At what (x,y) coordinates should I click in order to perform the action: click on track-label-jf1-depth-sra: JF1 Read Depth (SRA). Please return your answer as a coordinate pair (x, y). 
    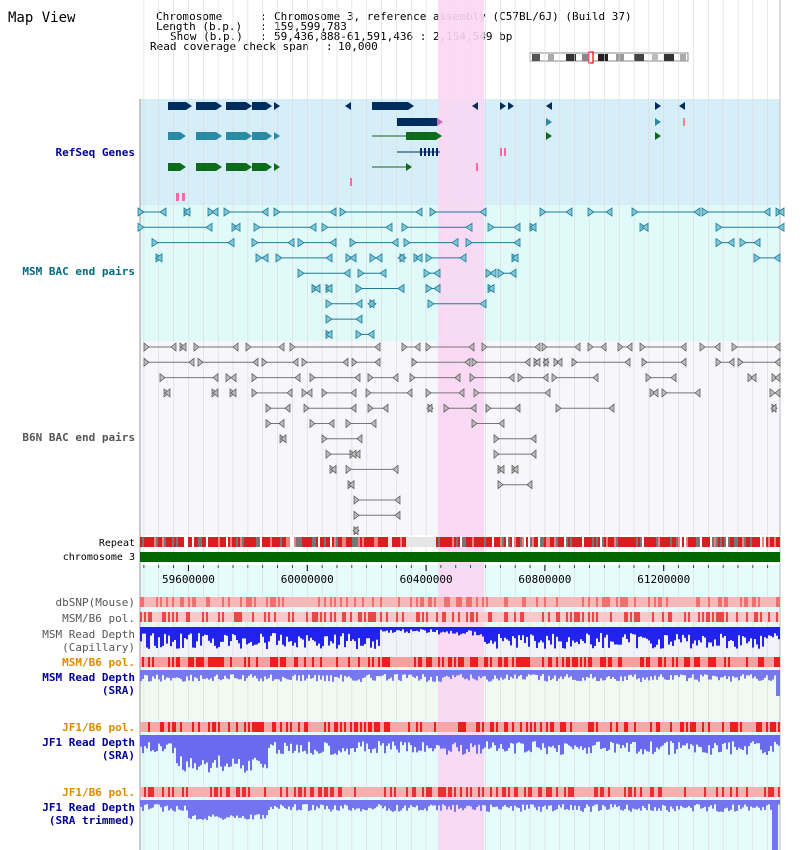
    Looking at the image, I should click on (88, 749).